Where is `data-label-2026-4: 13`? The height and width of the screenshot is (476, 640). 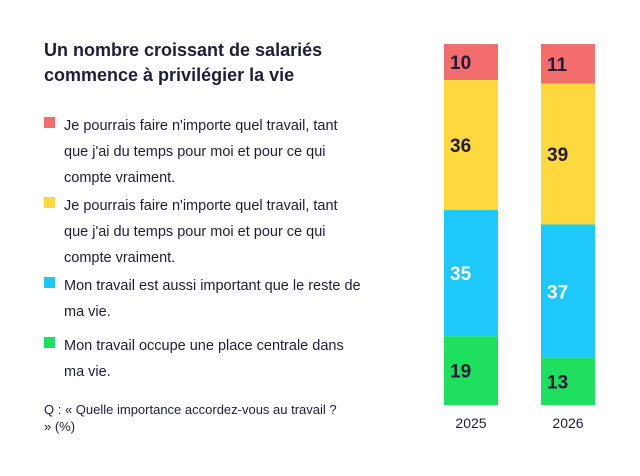 data-label-2026-4: 13 is located at coordinates (557, 383).